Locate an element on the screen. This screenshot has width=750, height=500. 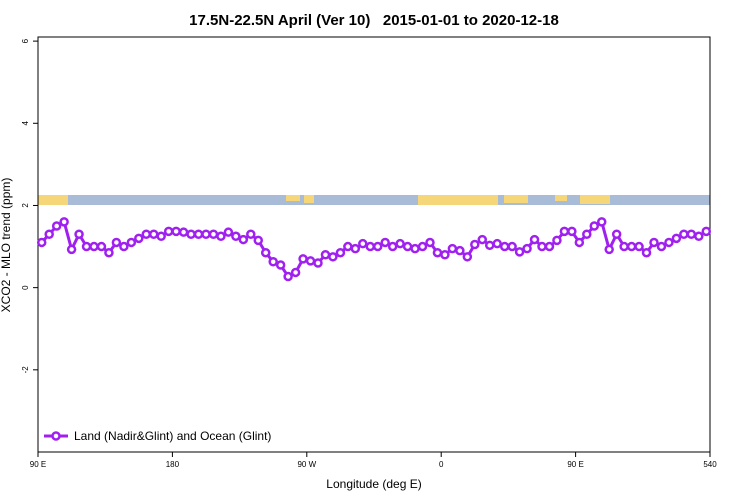
y-tick-label: -2 is located at coordinates (25, 370).